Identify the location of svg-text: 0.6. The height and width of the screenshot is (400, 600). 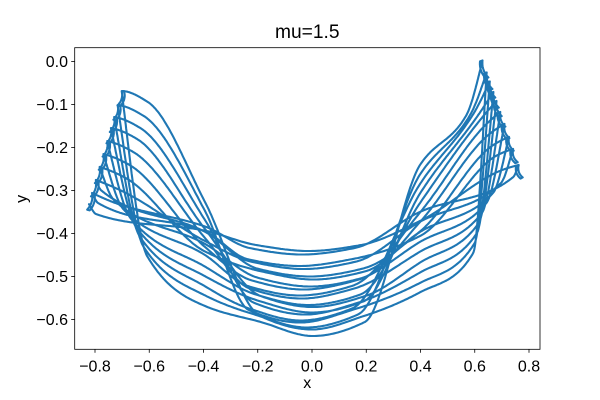
(475, 366).